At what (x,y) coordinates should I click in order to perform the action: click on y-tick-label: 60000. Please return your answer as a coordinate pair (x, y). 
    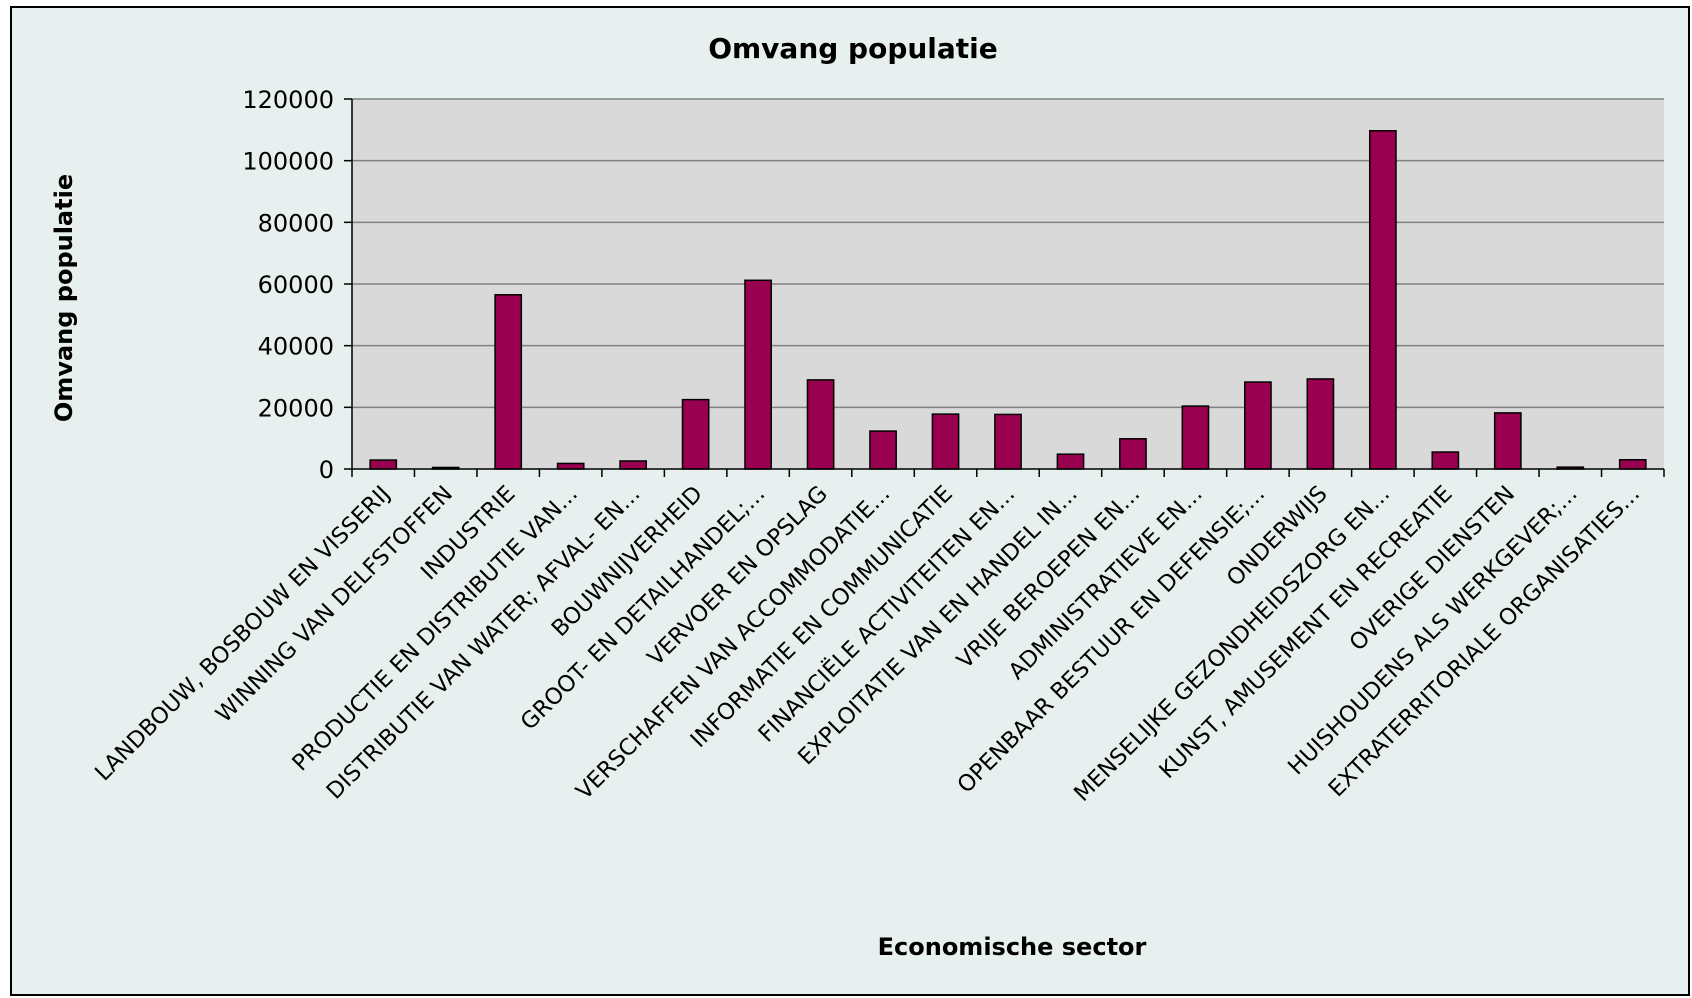
    Looking at the image, I should click on (296, 285).